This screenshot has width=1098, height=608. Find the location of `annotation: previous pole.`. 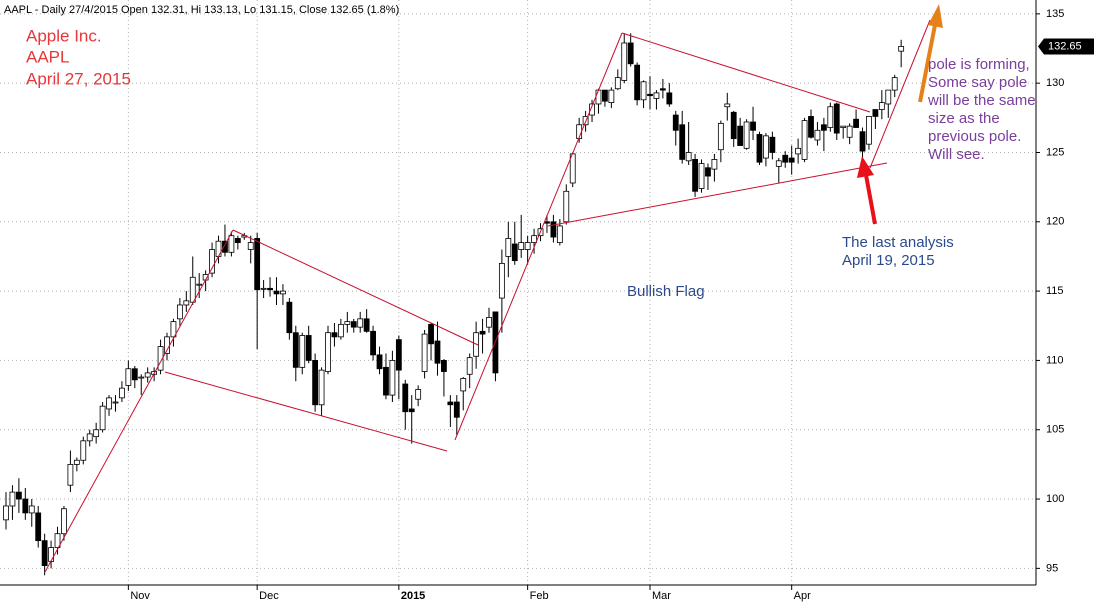

annotation: previous pole. is located at coordinates (974, 136).